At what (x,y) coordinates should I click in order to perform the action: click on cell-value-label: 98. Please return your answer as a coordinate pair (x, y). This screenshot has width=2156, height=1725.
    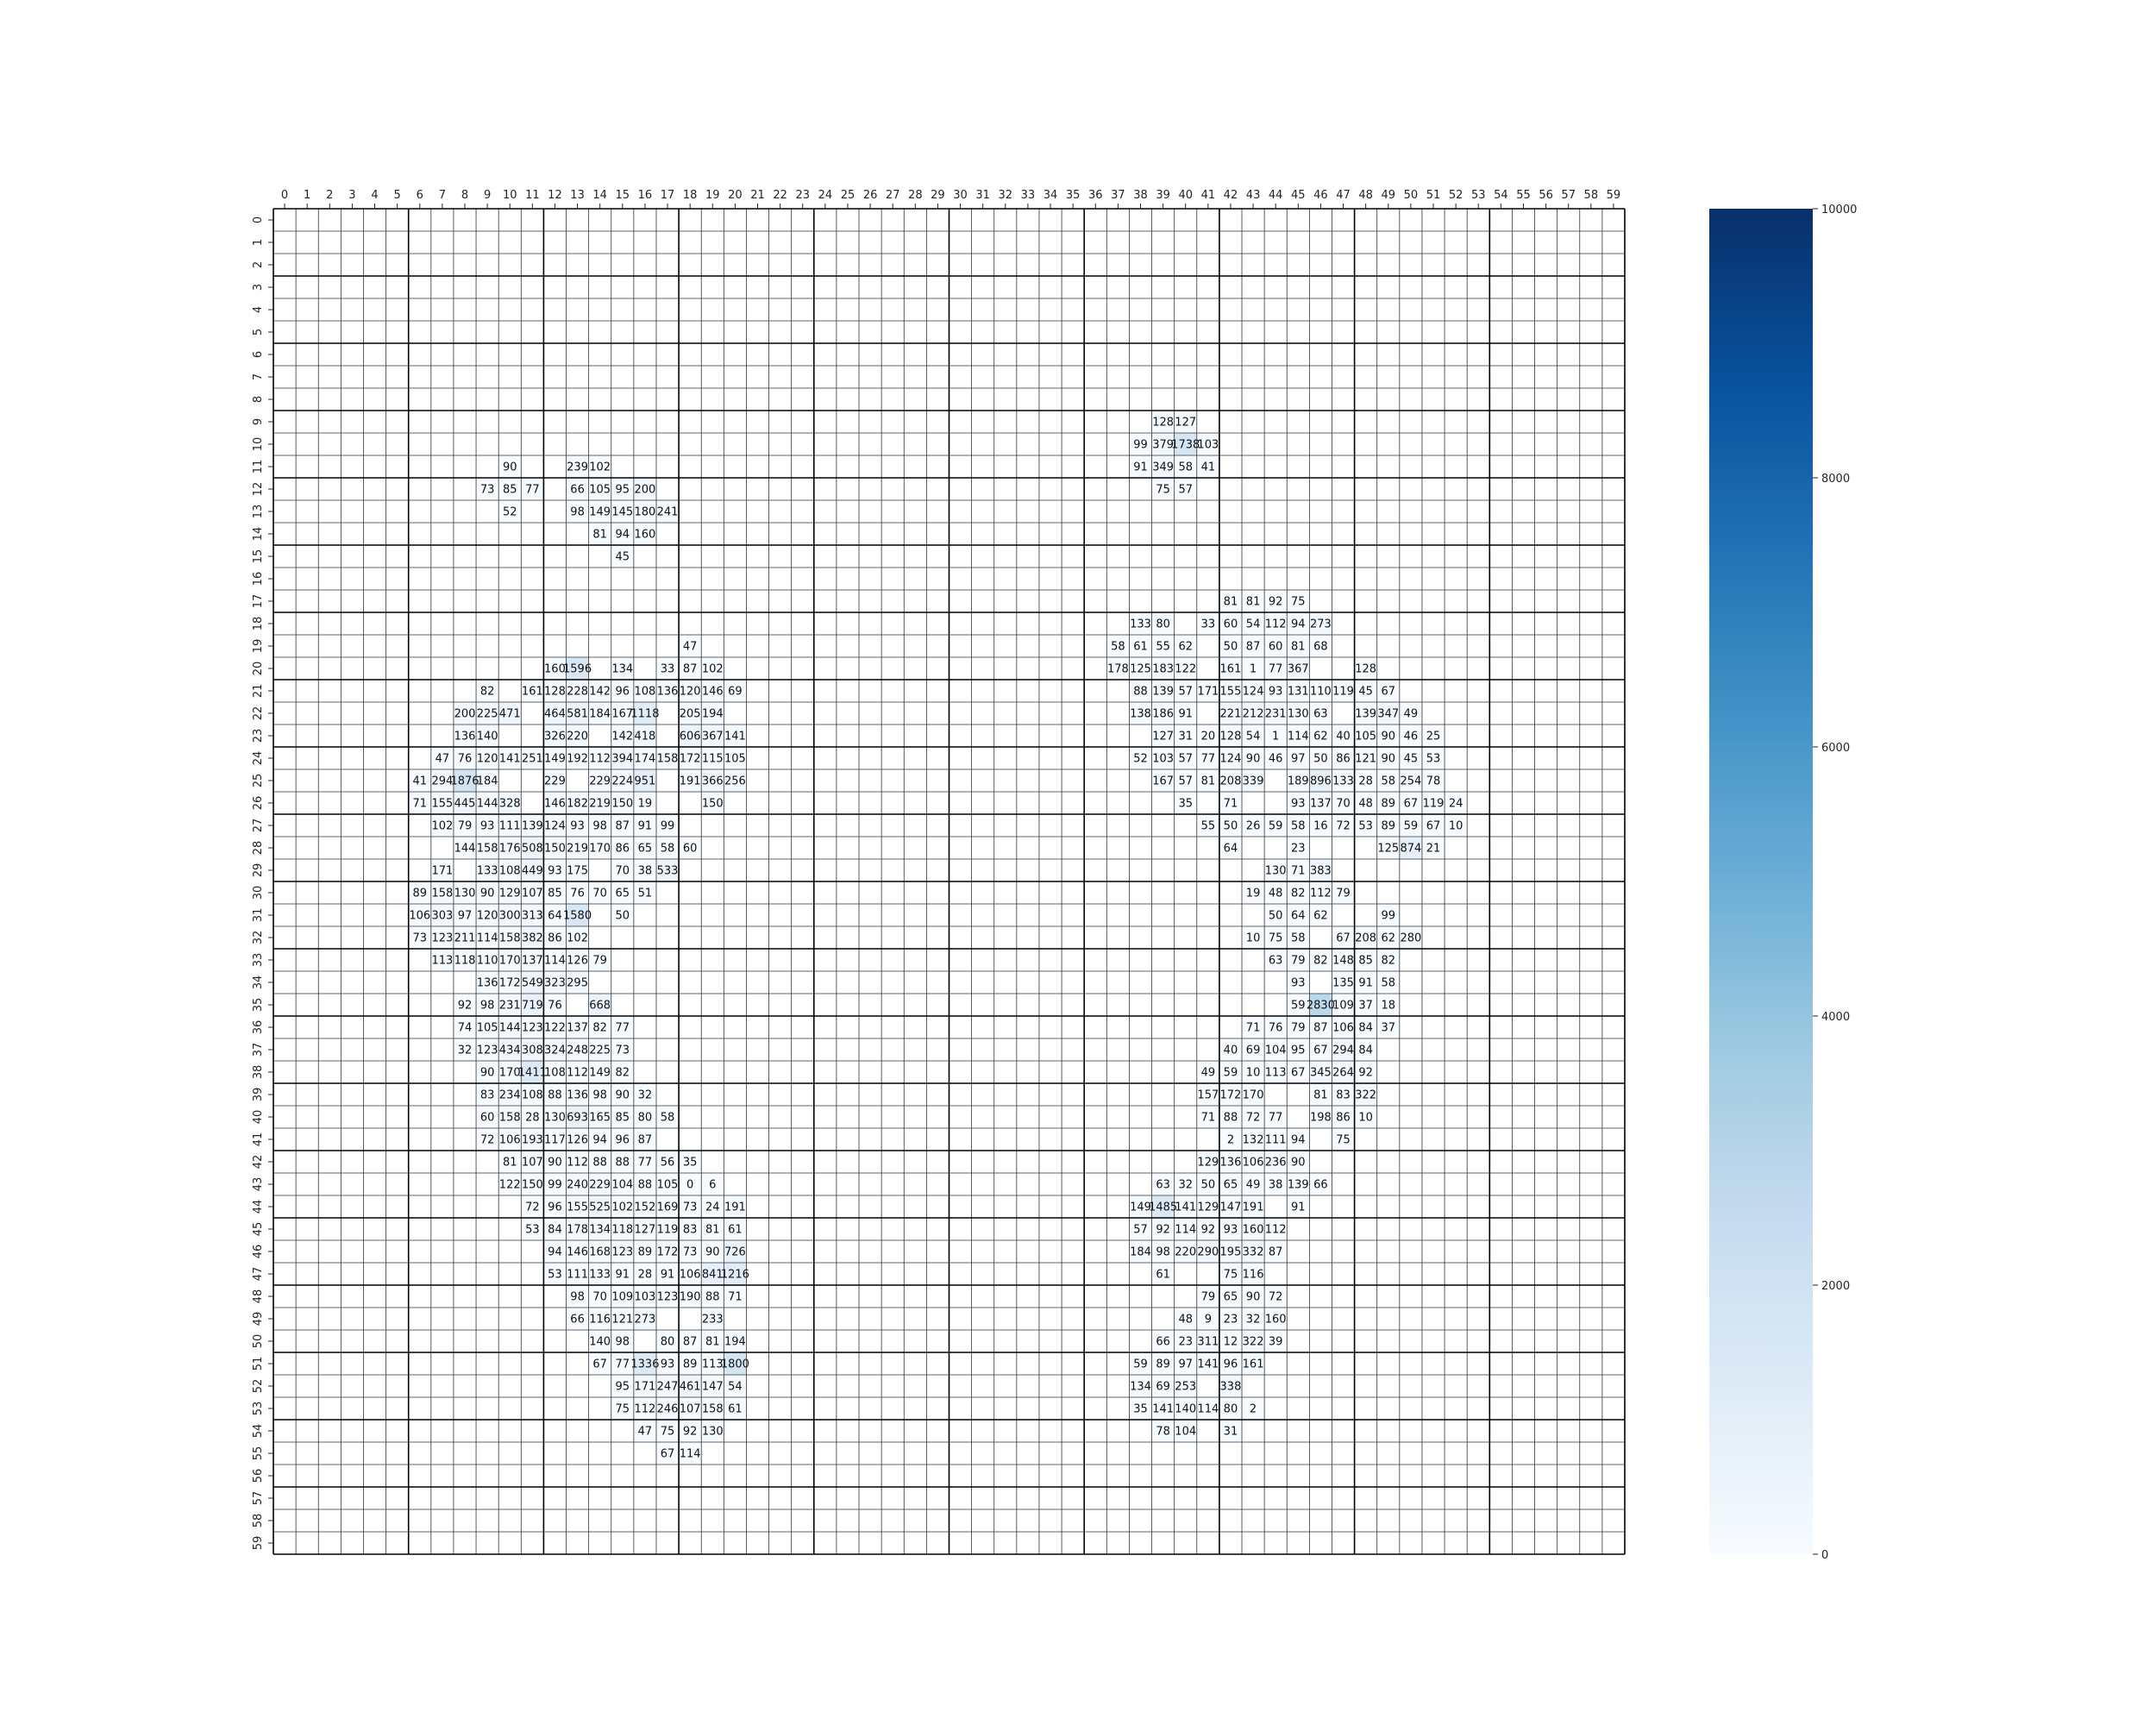
    Looking at the image, I should click on (487, 1007).